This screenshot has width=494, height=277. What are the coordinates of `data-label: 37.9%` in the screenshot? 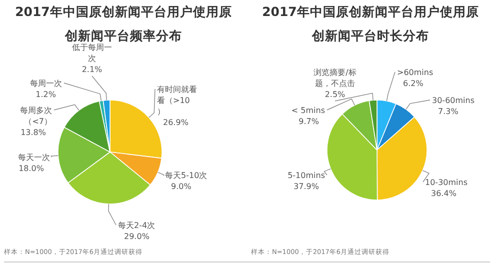 It's located at (307, 186).